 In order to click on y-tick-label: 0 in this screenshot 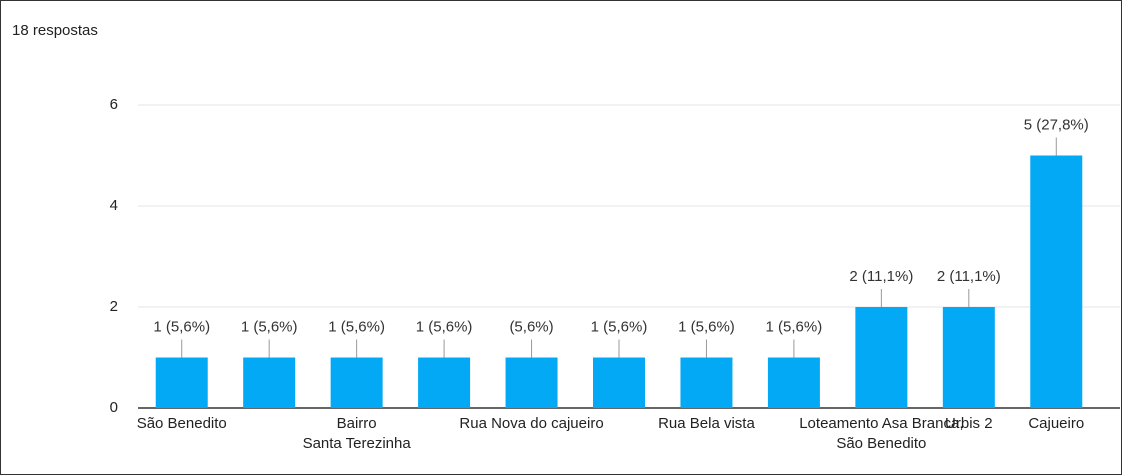, I will do `click(114, 407)`.